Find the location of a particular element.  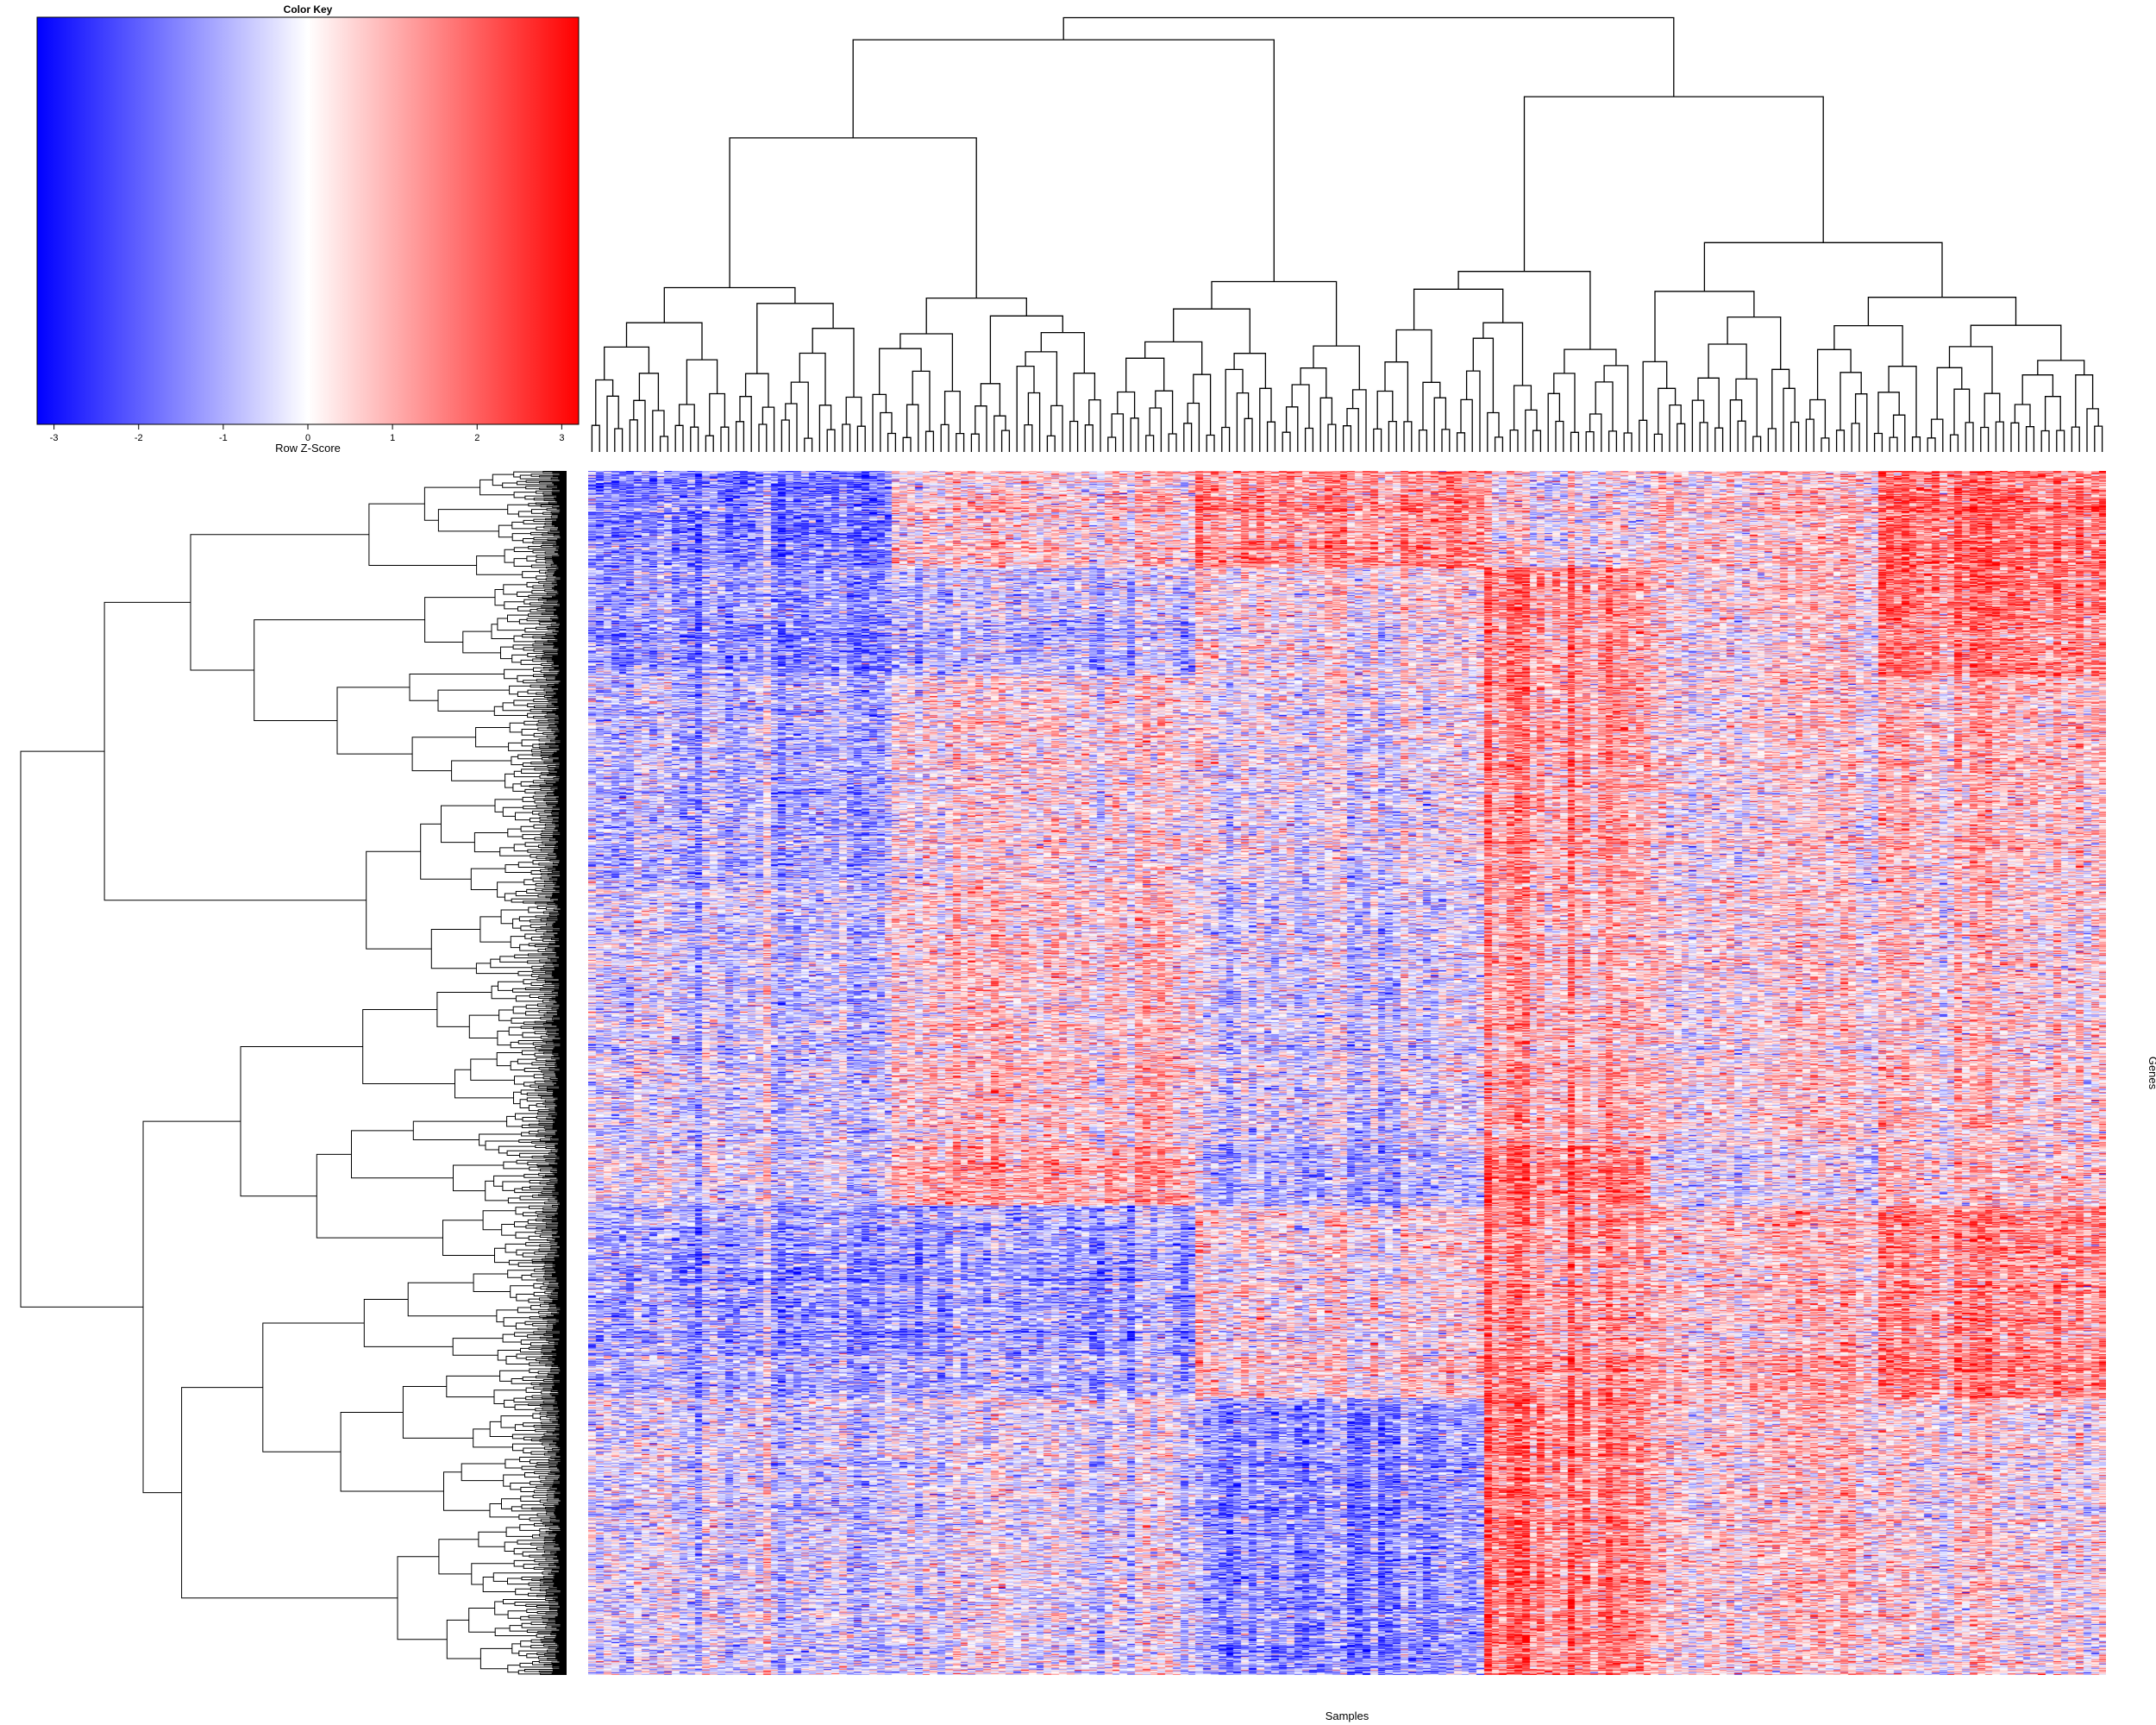

color-key-tick-label: 1 is located at coordinates (392, 438).